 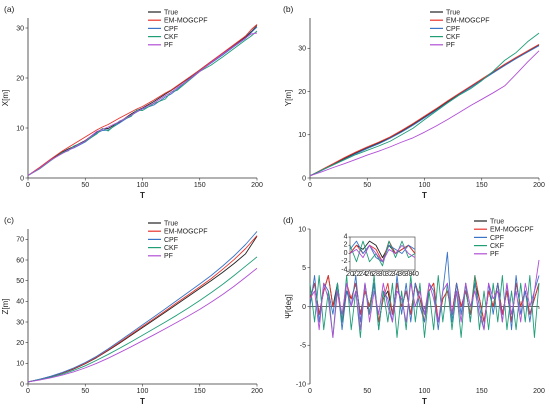 I want to click on panel-letter: (d), so click(x=288, y=220).